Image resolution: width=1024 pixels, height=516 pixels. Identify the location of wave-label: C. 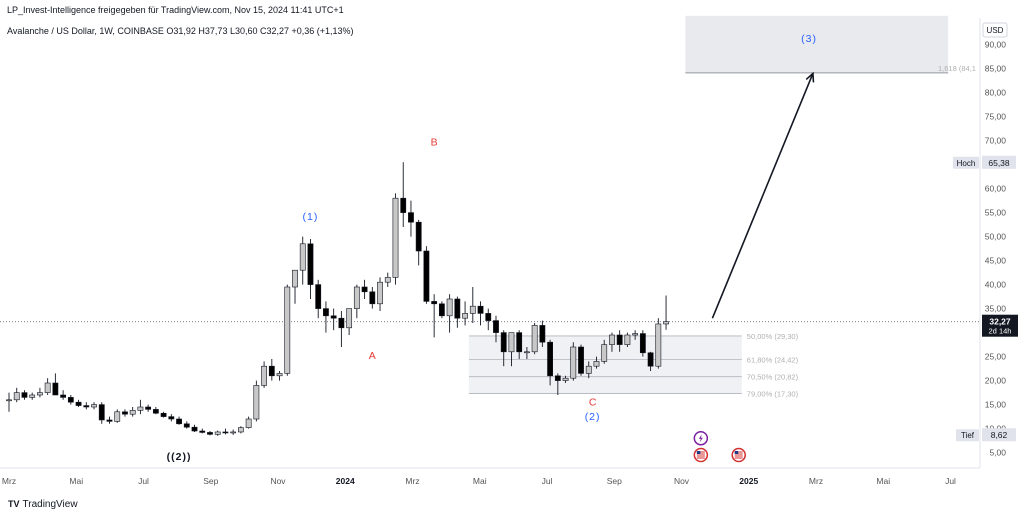
(593, 403).